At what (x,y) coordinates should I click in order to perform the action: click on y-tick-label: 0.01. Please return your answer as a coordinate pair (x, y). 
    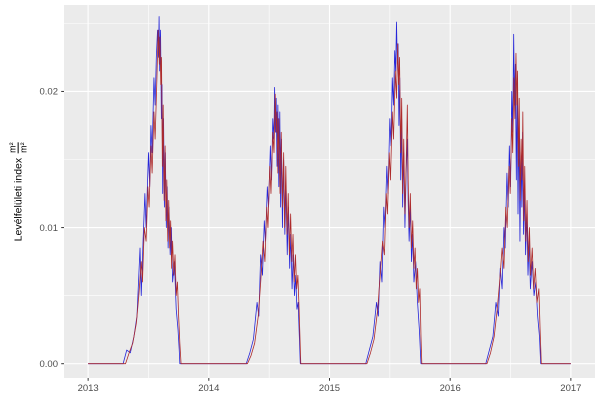
    Looking at the image, I should click on (49, 228).